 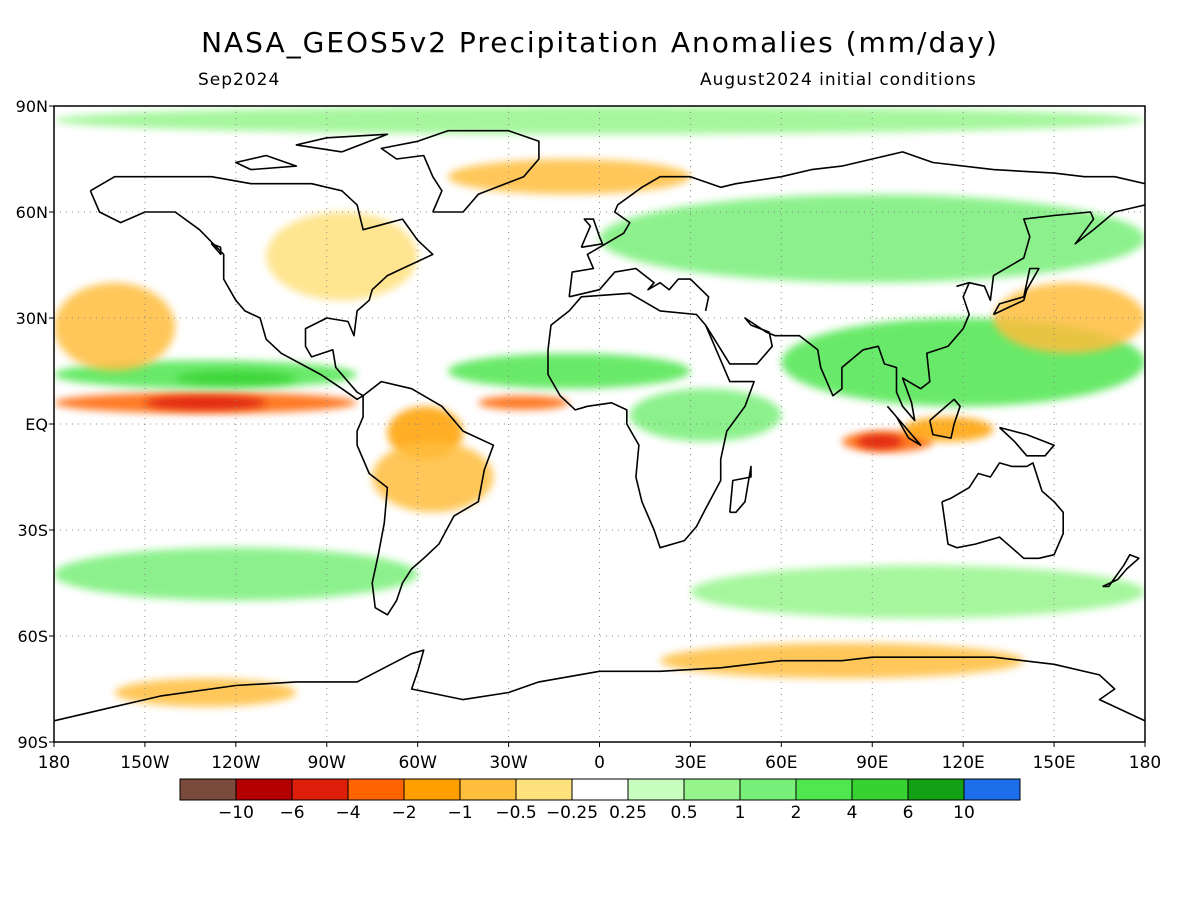 What do you see at coordinates (236, 813) in the screenshot?
I see `colorbar-label: −10` at bounding box center [236, 813].